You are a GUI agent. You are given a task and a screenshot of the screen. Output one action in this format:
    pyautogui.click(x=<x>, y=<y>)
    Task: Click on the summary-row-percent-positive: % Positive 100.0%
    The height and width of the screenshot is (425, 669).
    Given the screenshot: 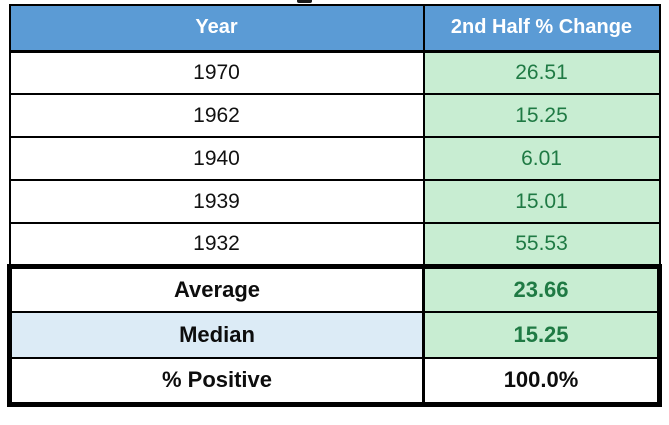 What is the action you would take?
    pyautogui.click(x=334, y=382)
    